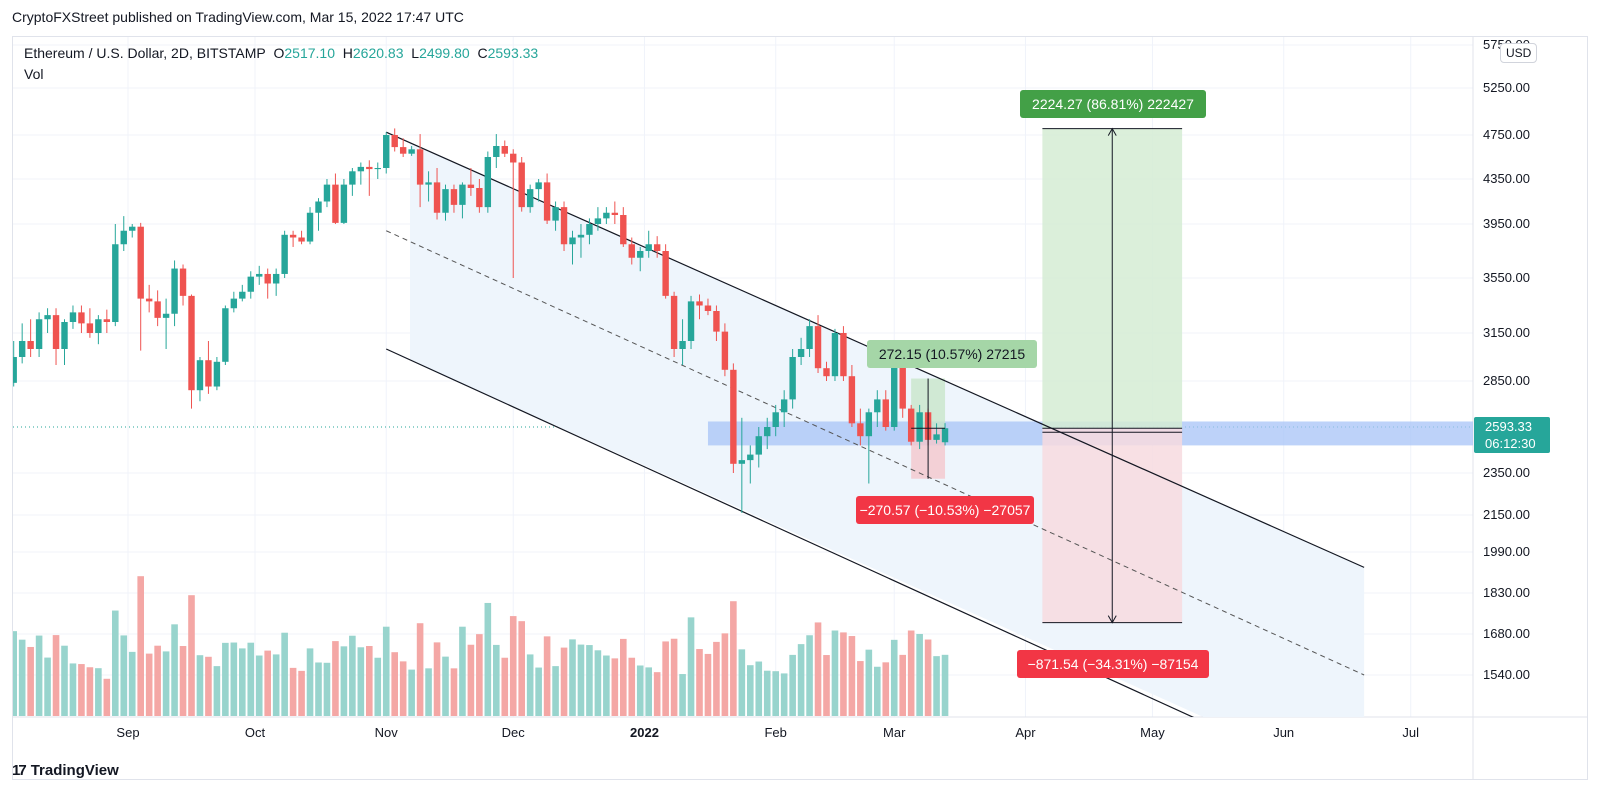  Describe the element at coordinates (145, 53) in the screenshot. I see `symbol-name: Ethereum / U.S. Dollar, 2D, BITSTAMP` at that location.